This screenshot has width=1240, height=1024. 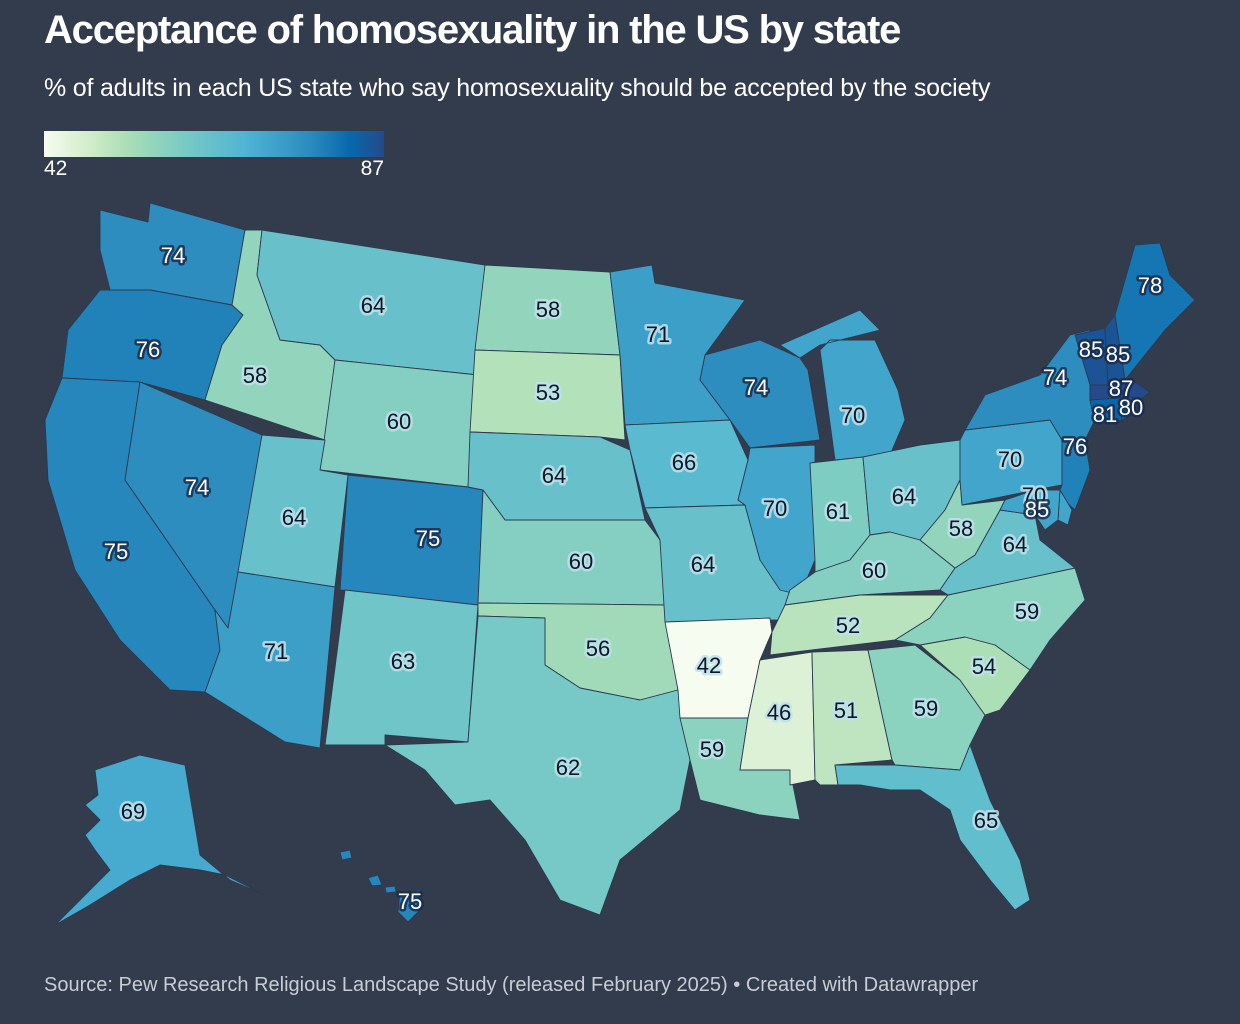 What do you see at coordinates (548, 309) in the screenshot?
I see `state-value-label-nd: 58` at bounding box center [548, 309].